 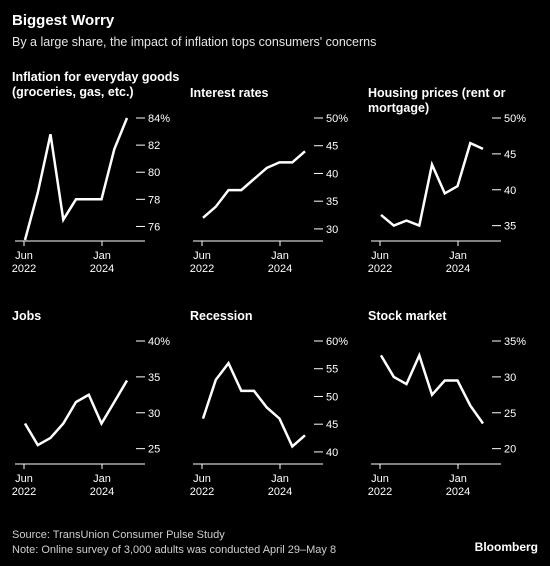 I want to click on source-note: Source: TransUnion Consumer Pulse Study, so click(x=118, y=535).